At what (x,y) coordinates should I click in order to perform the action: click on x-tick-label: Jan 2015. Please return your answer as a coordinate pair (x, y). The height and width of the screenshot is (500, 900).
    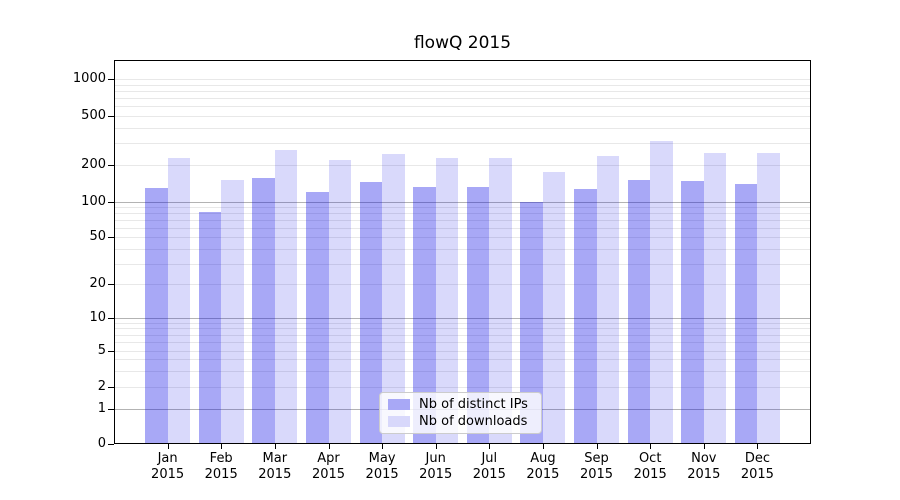
    Looking at the image, I should click on (168, 467).